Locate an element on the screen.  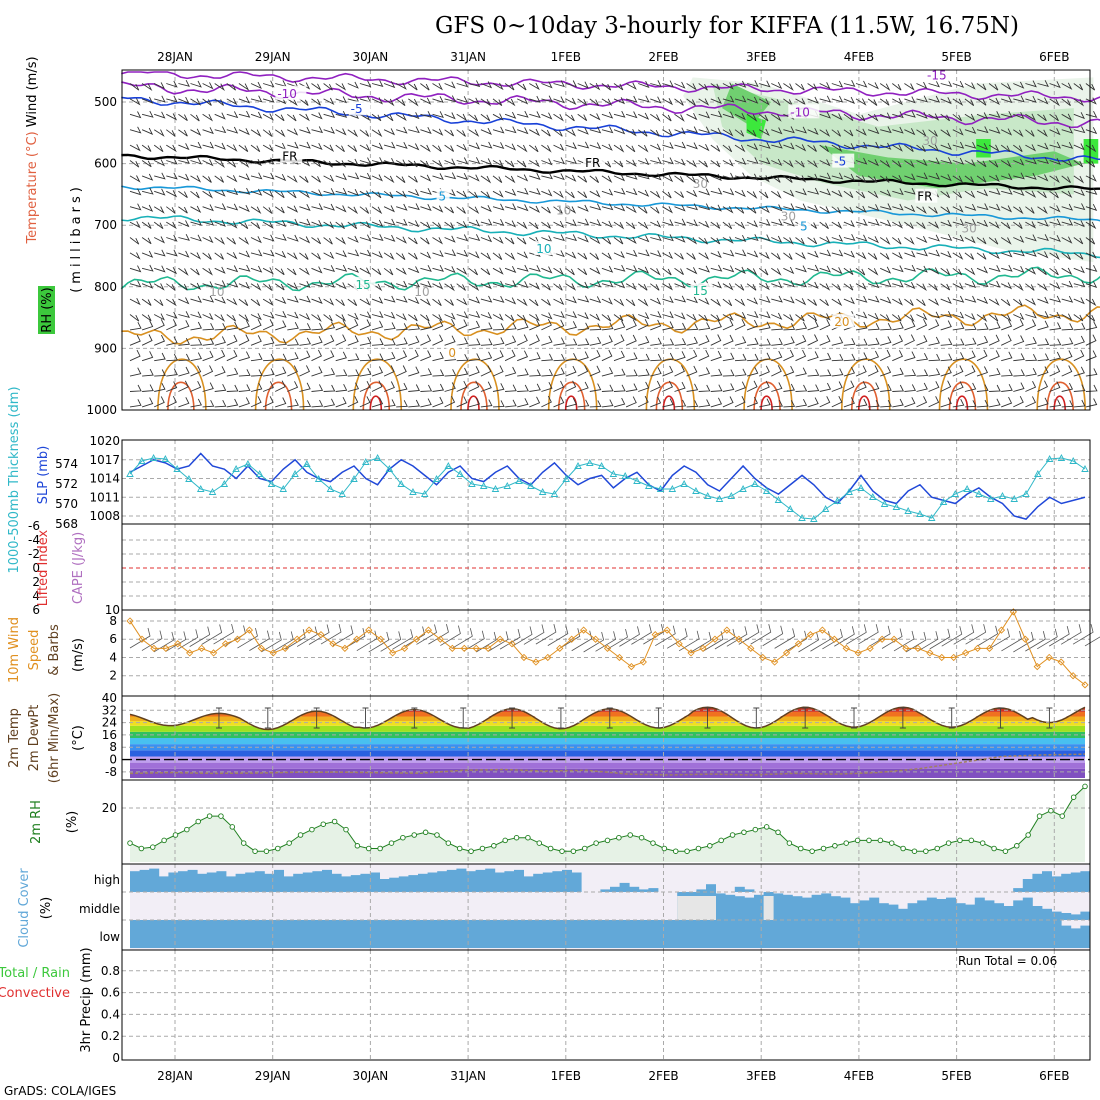
thickness-line is located at coordinates (607, 488).